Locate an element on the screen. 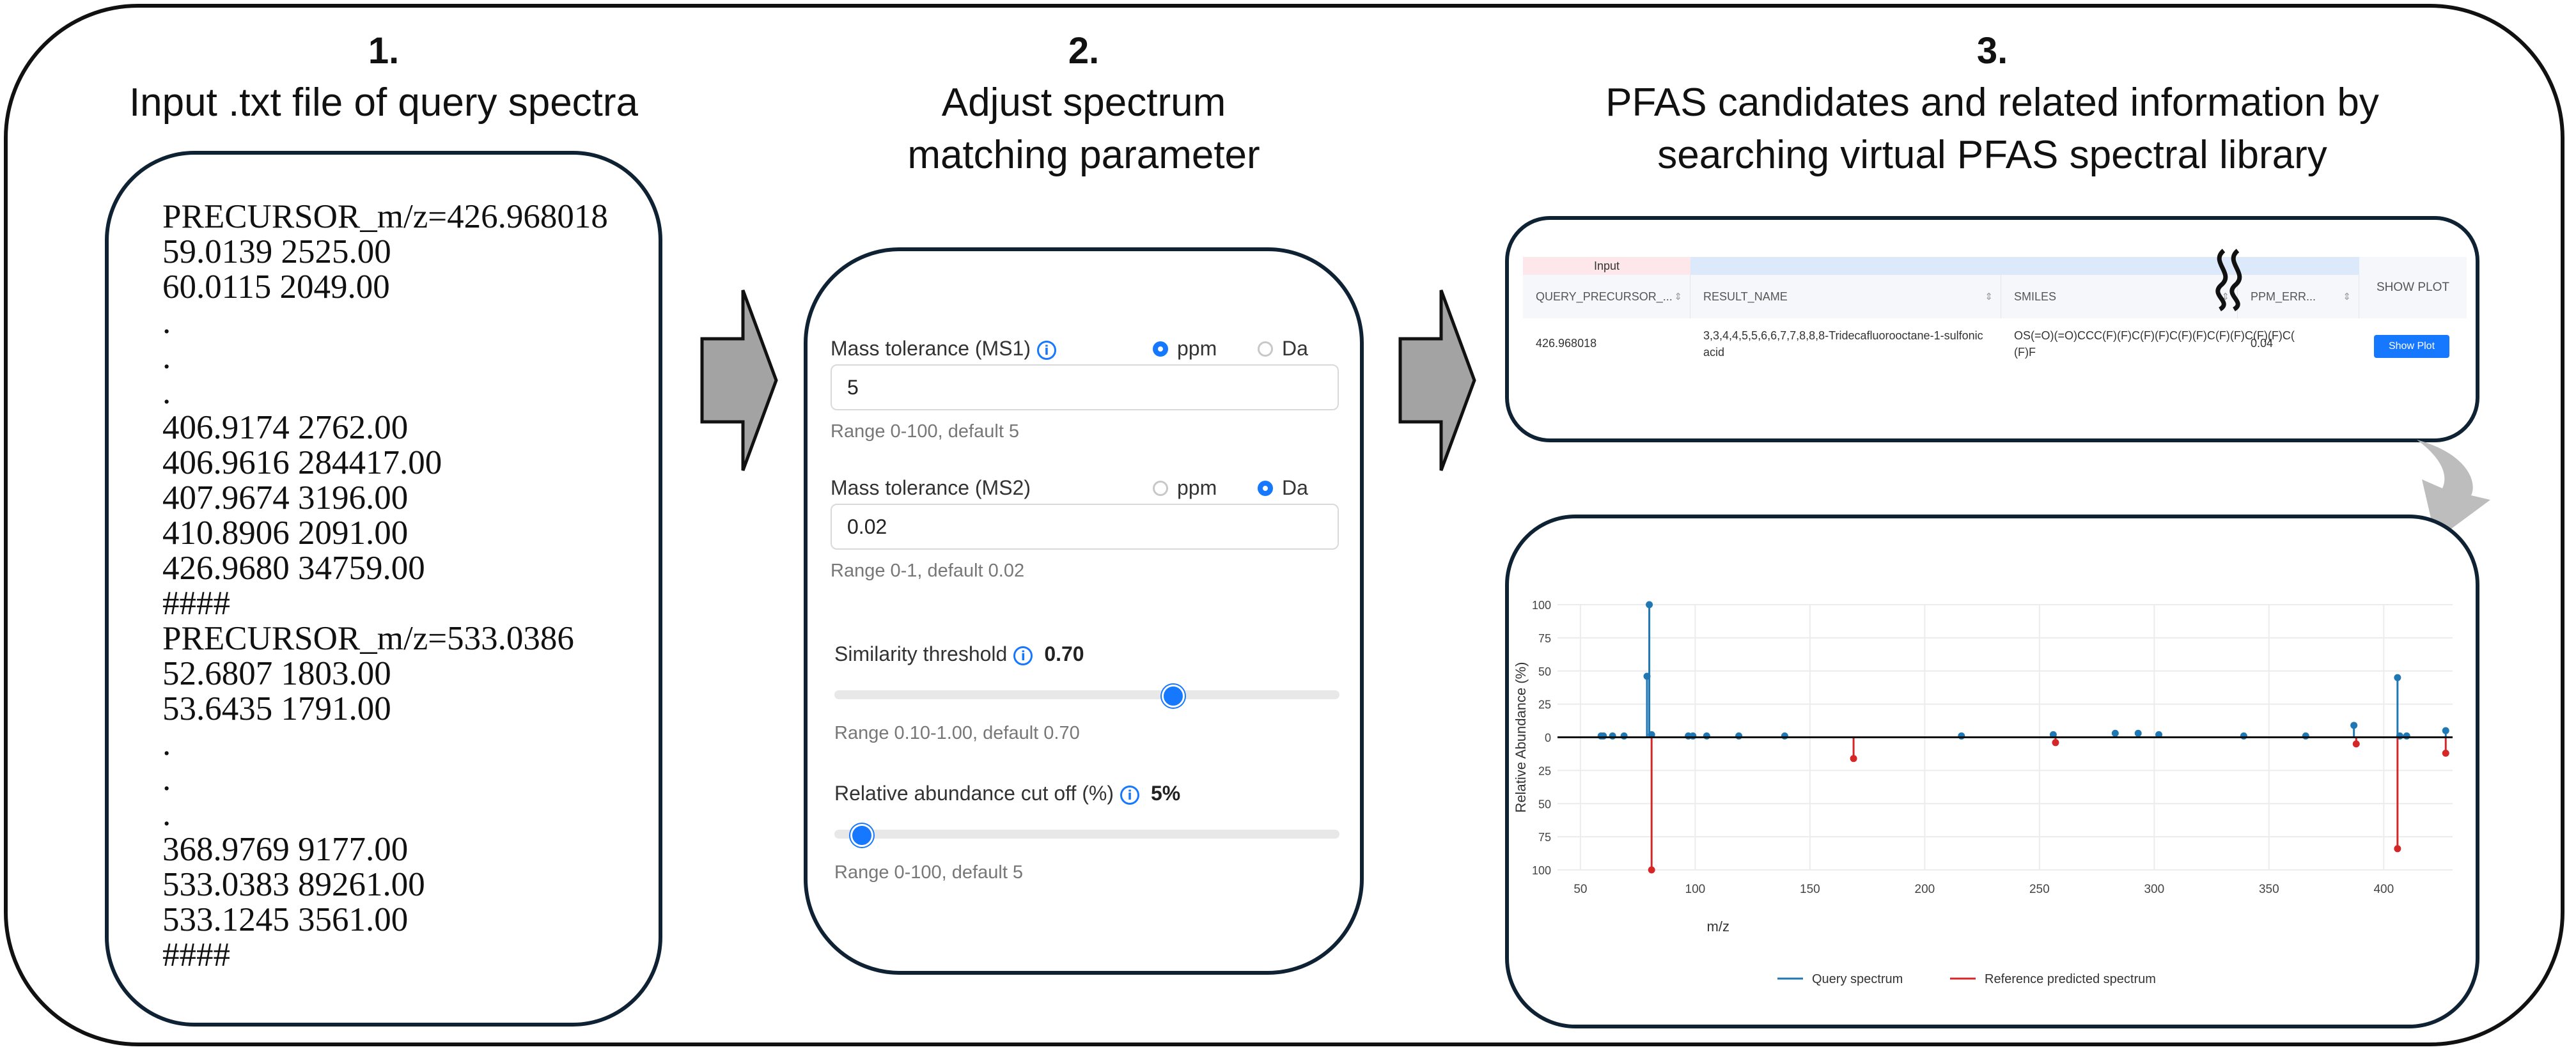 The width and height of the screenshot is (2576, 1054). y-tick-label: 0 is located at coordinates (1548, 738).